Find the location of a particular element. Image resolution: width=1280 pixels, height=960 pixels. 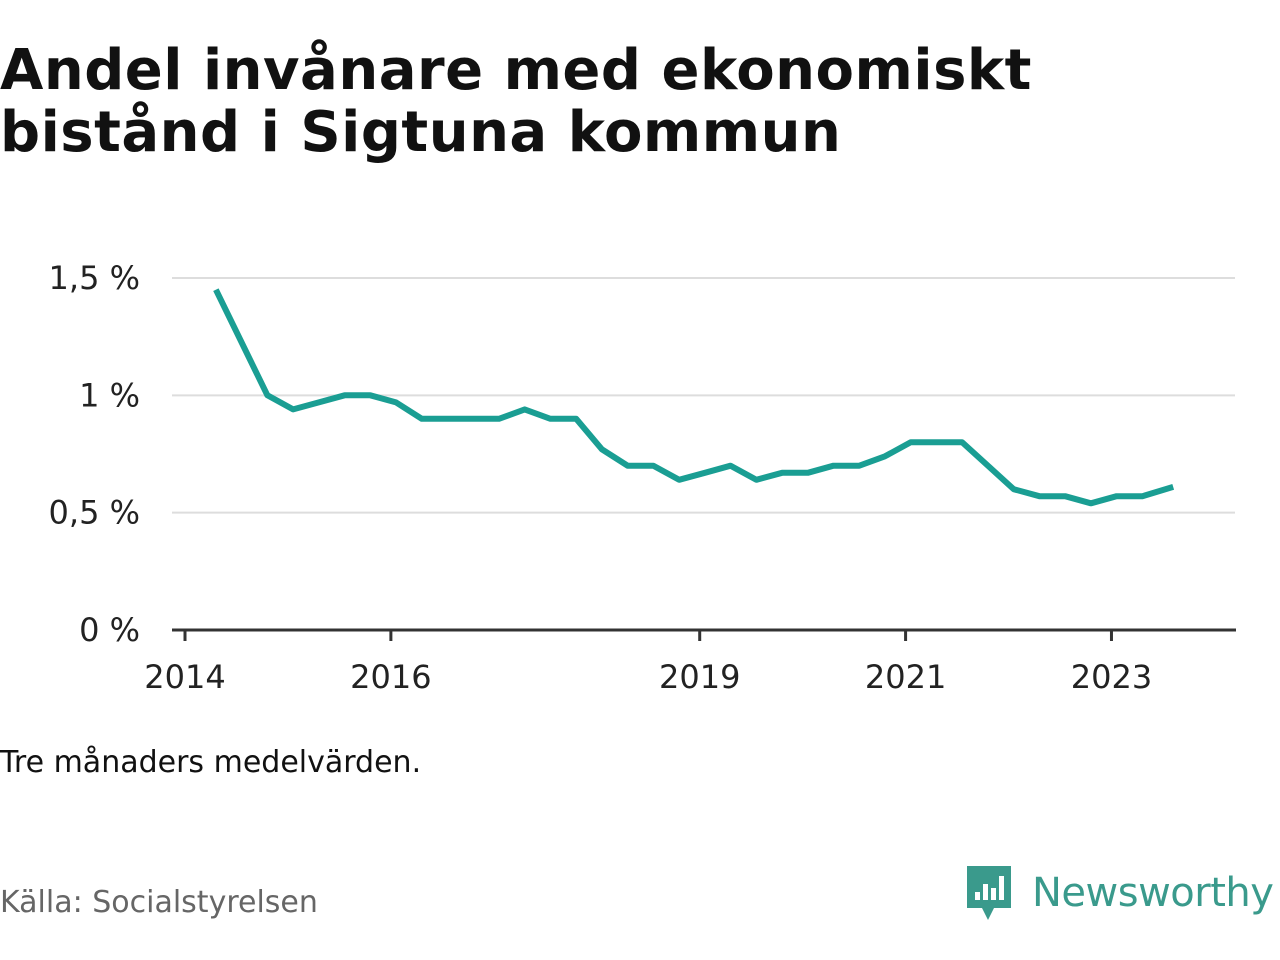

y-tick-label: 1 % is located at coordinates (109, 395).